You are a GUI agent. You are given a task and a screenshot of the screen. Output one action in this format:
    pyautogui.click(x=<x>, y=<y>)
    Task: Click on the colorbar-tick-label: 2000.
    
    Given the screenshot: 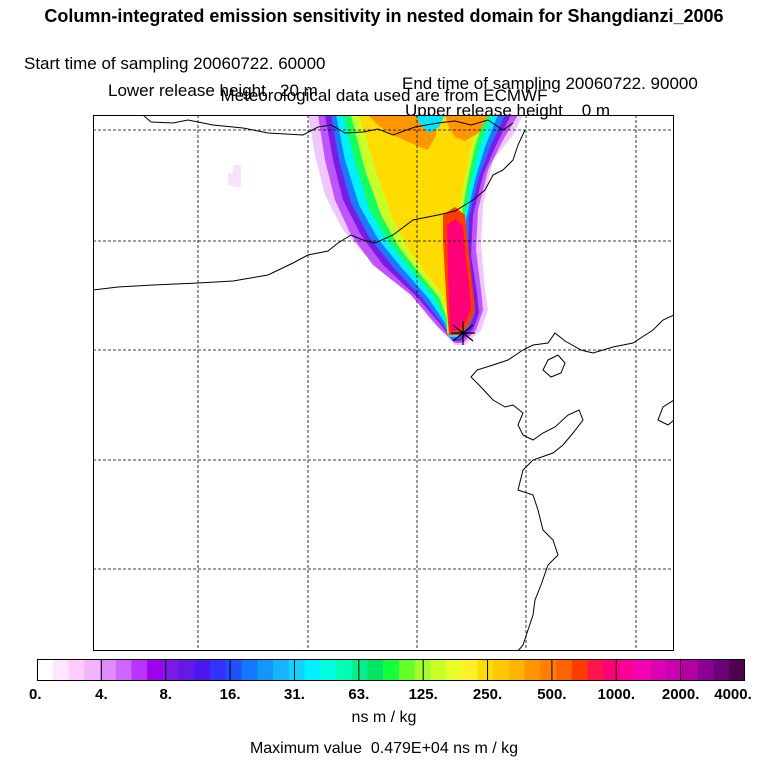 What is the action you would take?
    pyautogui.click(x=680, y=694)
    